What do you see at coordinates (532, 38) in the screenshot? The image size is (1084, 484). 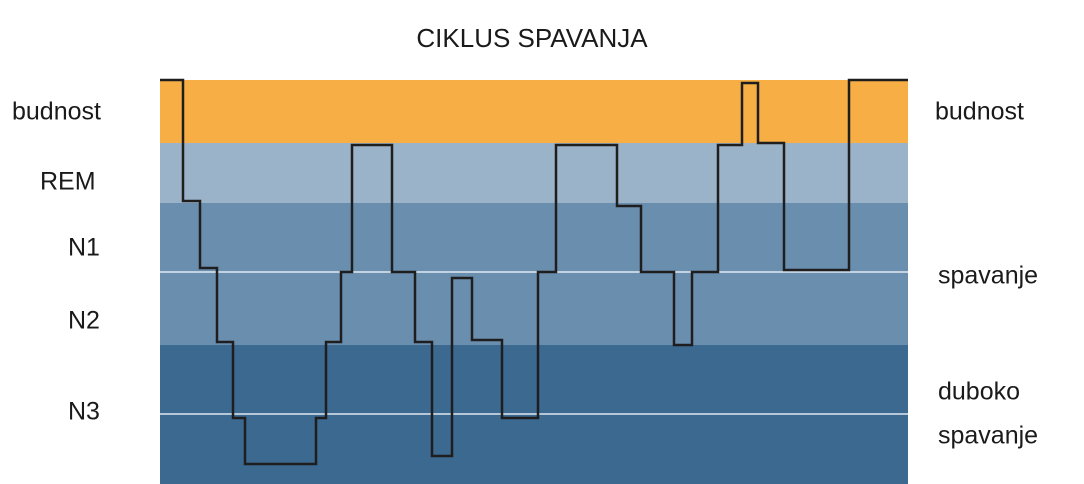 I see `title: CIKLUS SPAVANJA` at bounding box center [532, 38].